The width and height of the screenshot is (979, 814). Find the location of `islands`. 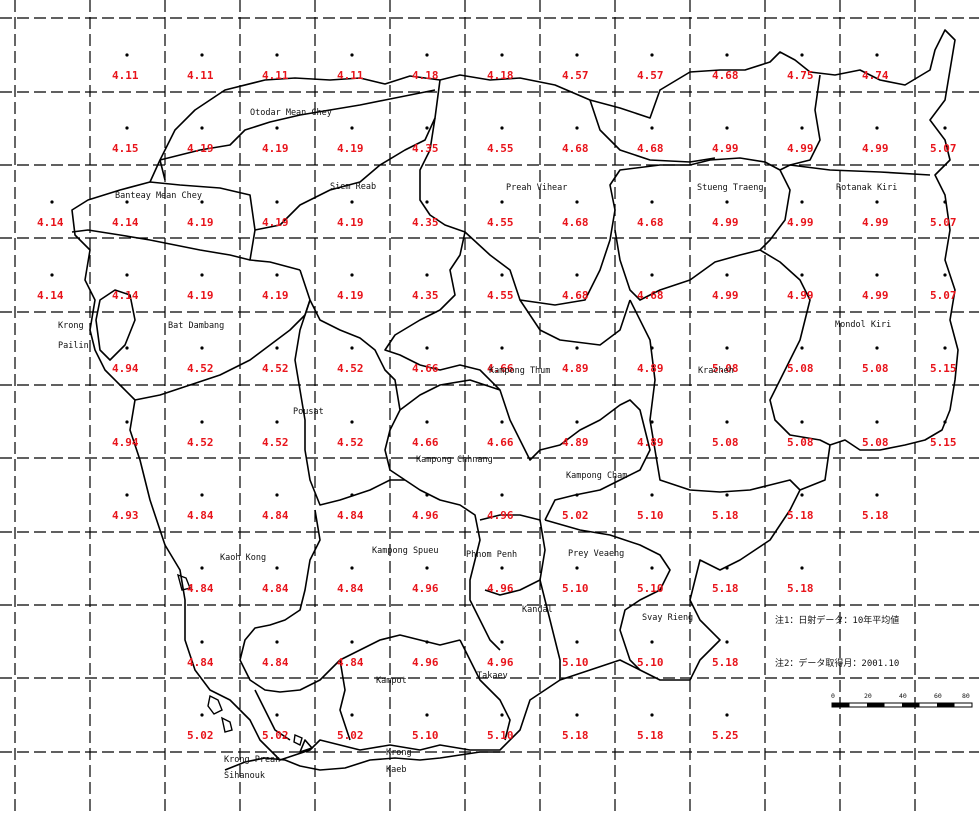

islands is located at coordinates (239, 660).